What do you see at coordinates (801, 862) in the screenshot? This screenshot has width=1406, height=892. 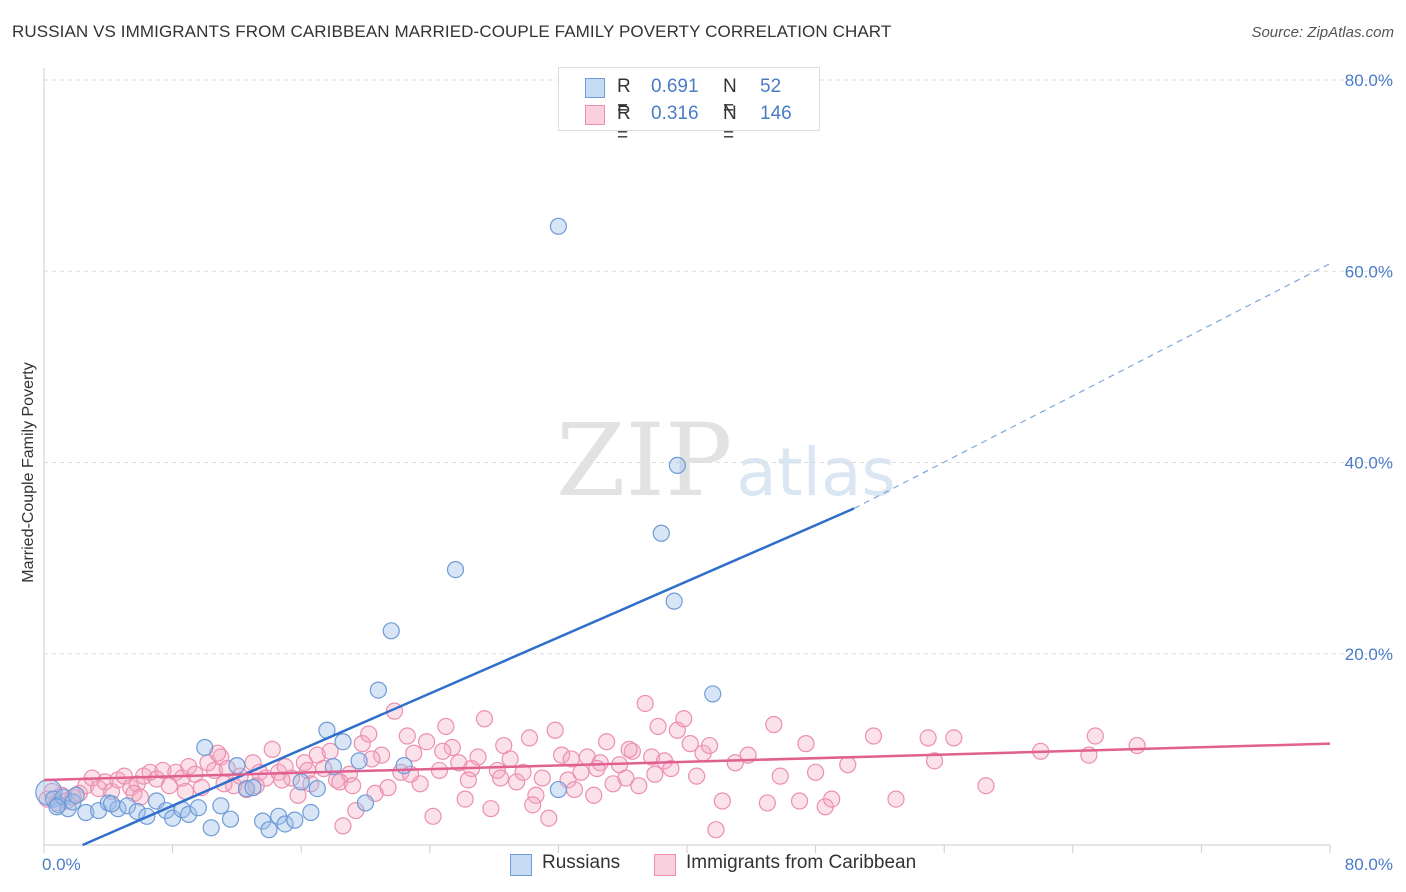 I see `bottom-legend-label-caribbean: Immigrants from Caribbean` at bounding box center [801, 862].